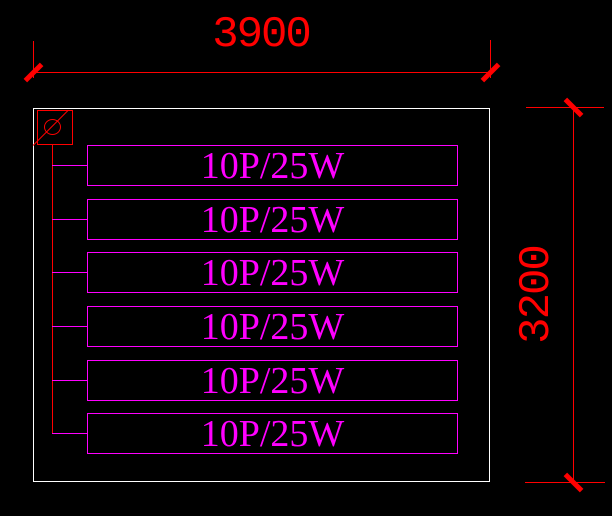 This screenshot has height=516, width=612. What do you see at coordinates (52, 289) in the screenshot?
I see `circuit-riser-line` at bounding box center [52, 289].